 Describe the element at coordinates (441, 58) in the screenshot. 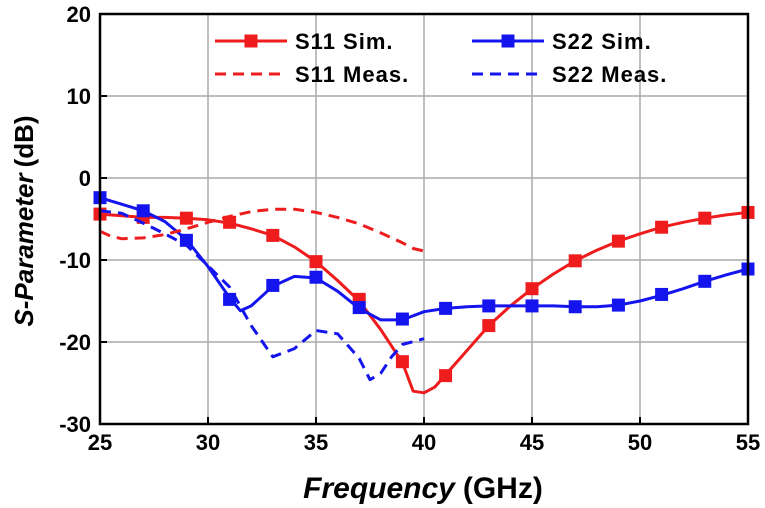

I see `legend: S11 Sim. S22 Sim. S11 Meas. S22 Meas.` at that location.